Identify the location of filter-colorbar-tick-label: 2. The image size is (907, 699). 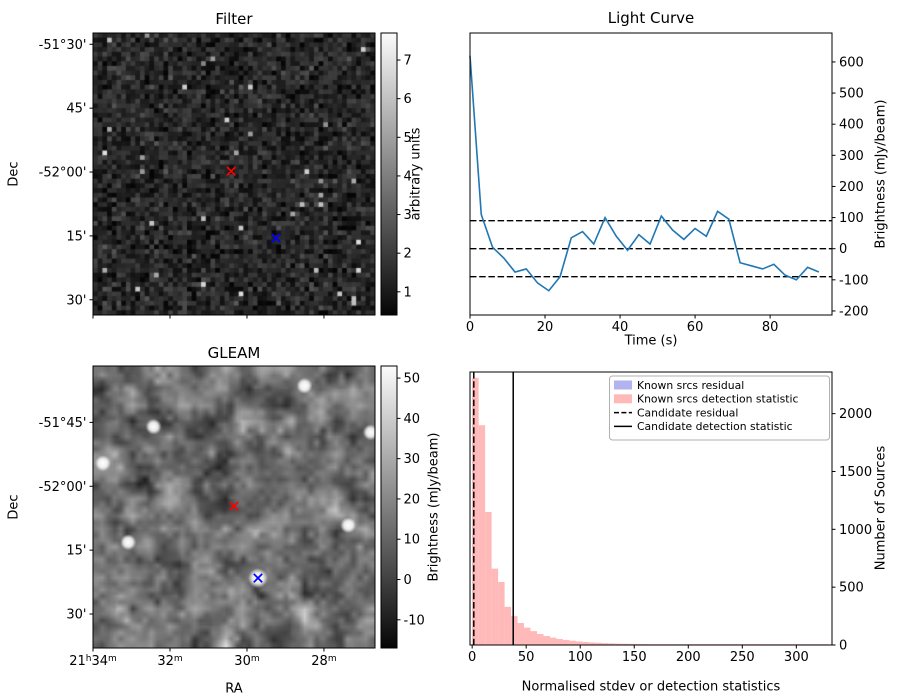
(408, 254).